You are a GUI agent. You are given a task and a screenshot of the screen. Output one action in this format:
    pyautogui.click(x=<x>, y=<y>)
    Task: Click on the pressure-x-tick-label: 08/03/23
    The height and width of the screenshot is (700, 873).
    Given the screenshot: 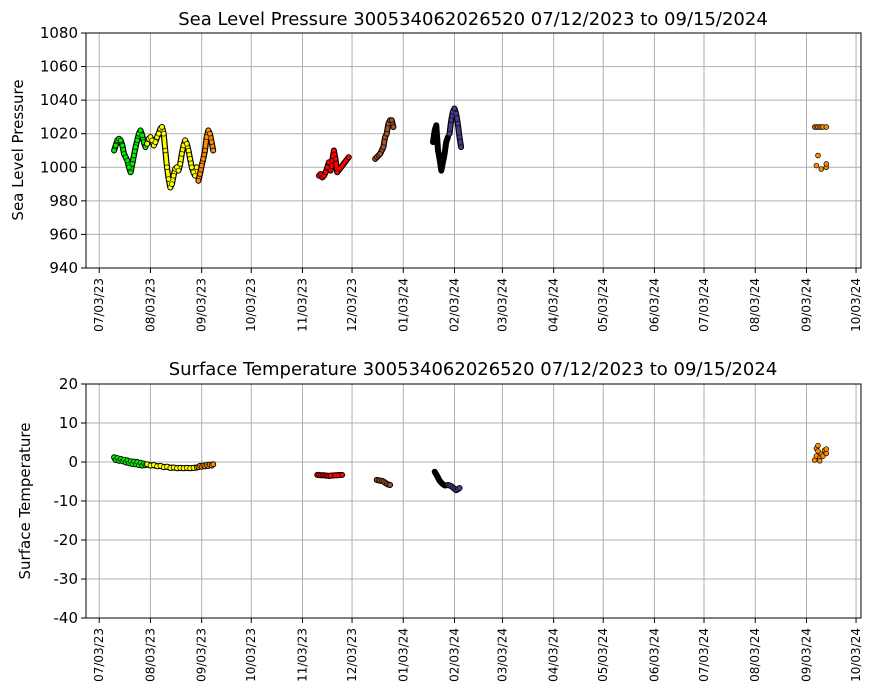 What is the action you would take?
    pyautogui.click(x=150, y=305)
    